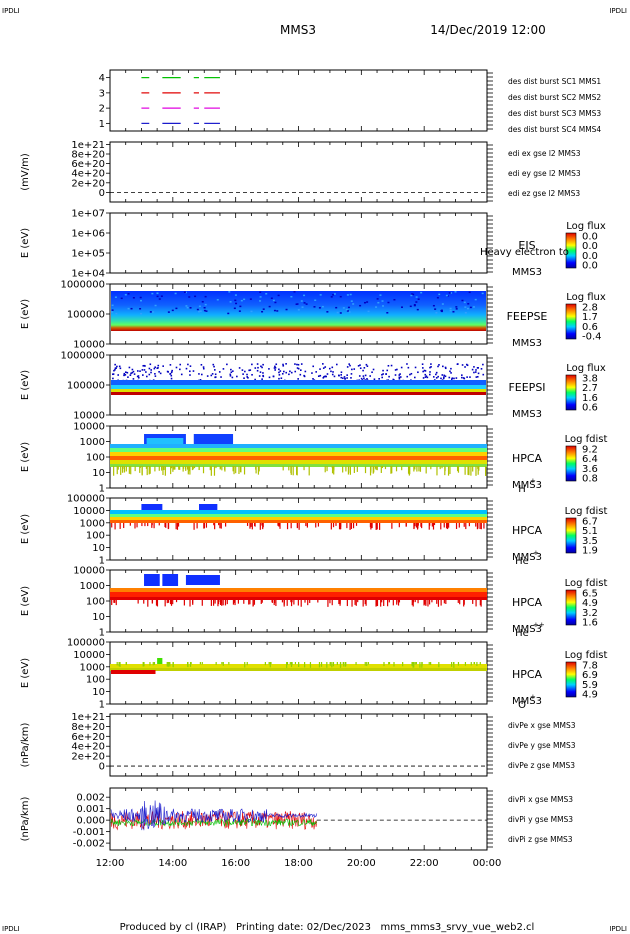 Image resolution: width=630 pixels, height=934 pixels. What do you see at coordinates (95, 680) in the screenshot?
I see `panel-hpca-o-y-tick-label: 100` at bounding box center [95, 680].